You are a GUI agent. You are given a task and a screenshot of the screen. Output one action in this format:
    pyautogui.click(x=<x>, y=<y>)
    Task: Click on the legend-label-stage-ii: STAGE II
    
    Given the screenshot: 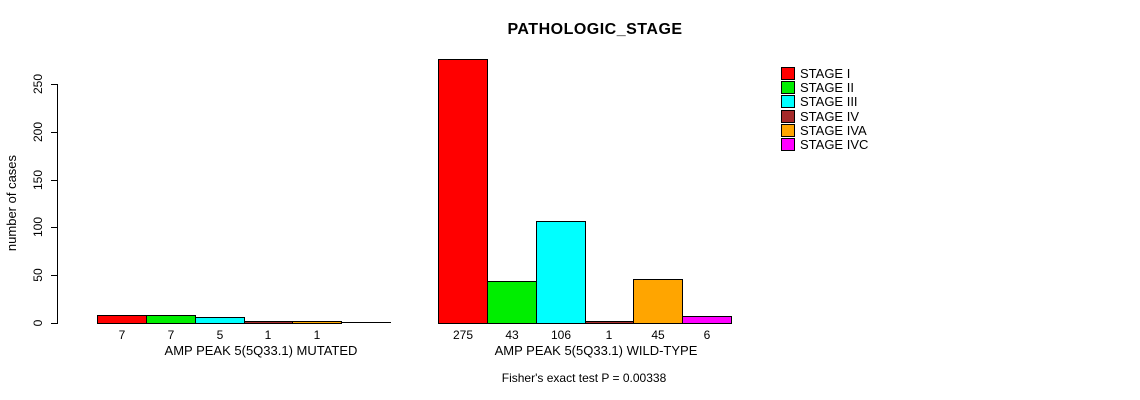 What is the action you would take?
    pyautogui.click(x=827, y=87)
    